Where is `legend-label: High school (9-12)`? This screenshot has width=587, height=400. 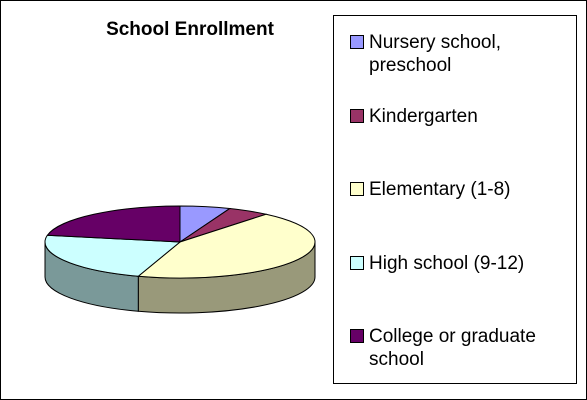 legend-label: High school (9-12) is located at coordinates (447, 263).